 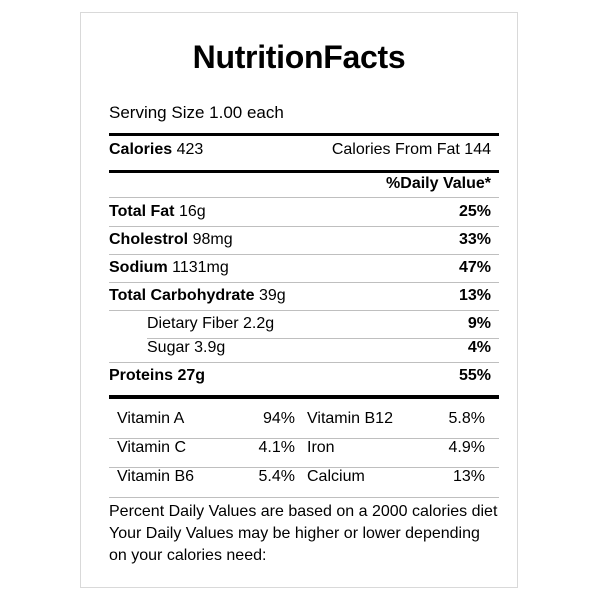 I want to click on calories-row: Calories 423 Calories From Fat 144, so click(x=300, y=150).